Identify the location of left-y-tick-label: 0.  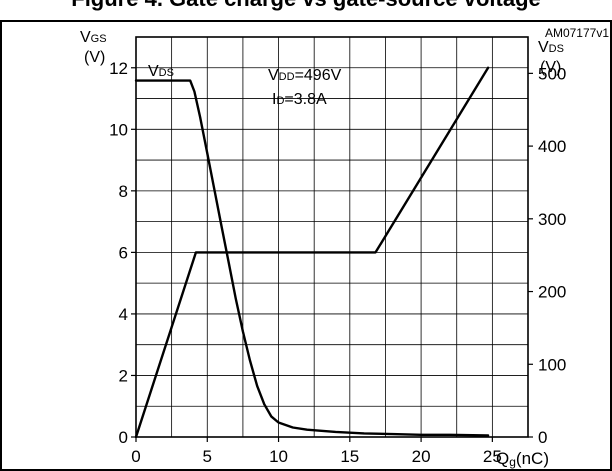
(123, 437).